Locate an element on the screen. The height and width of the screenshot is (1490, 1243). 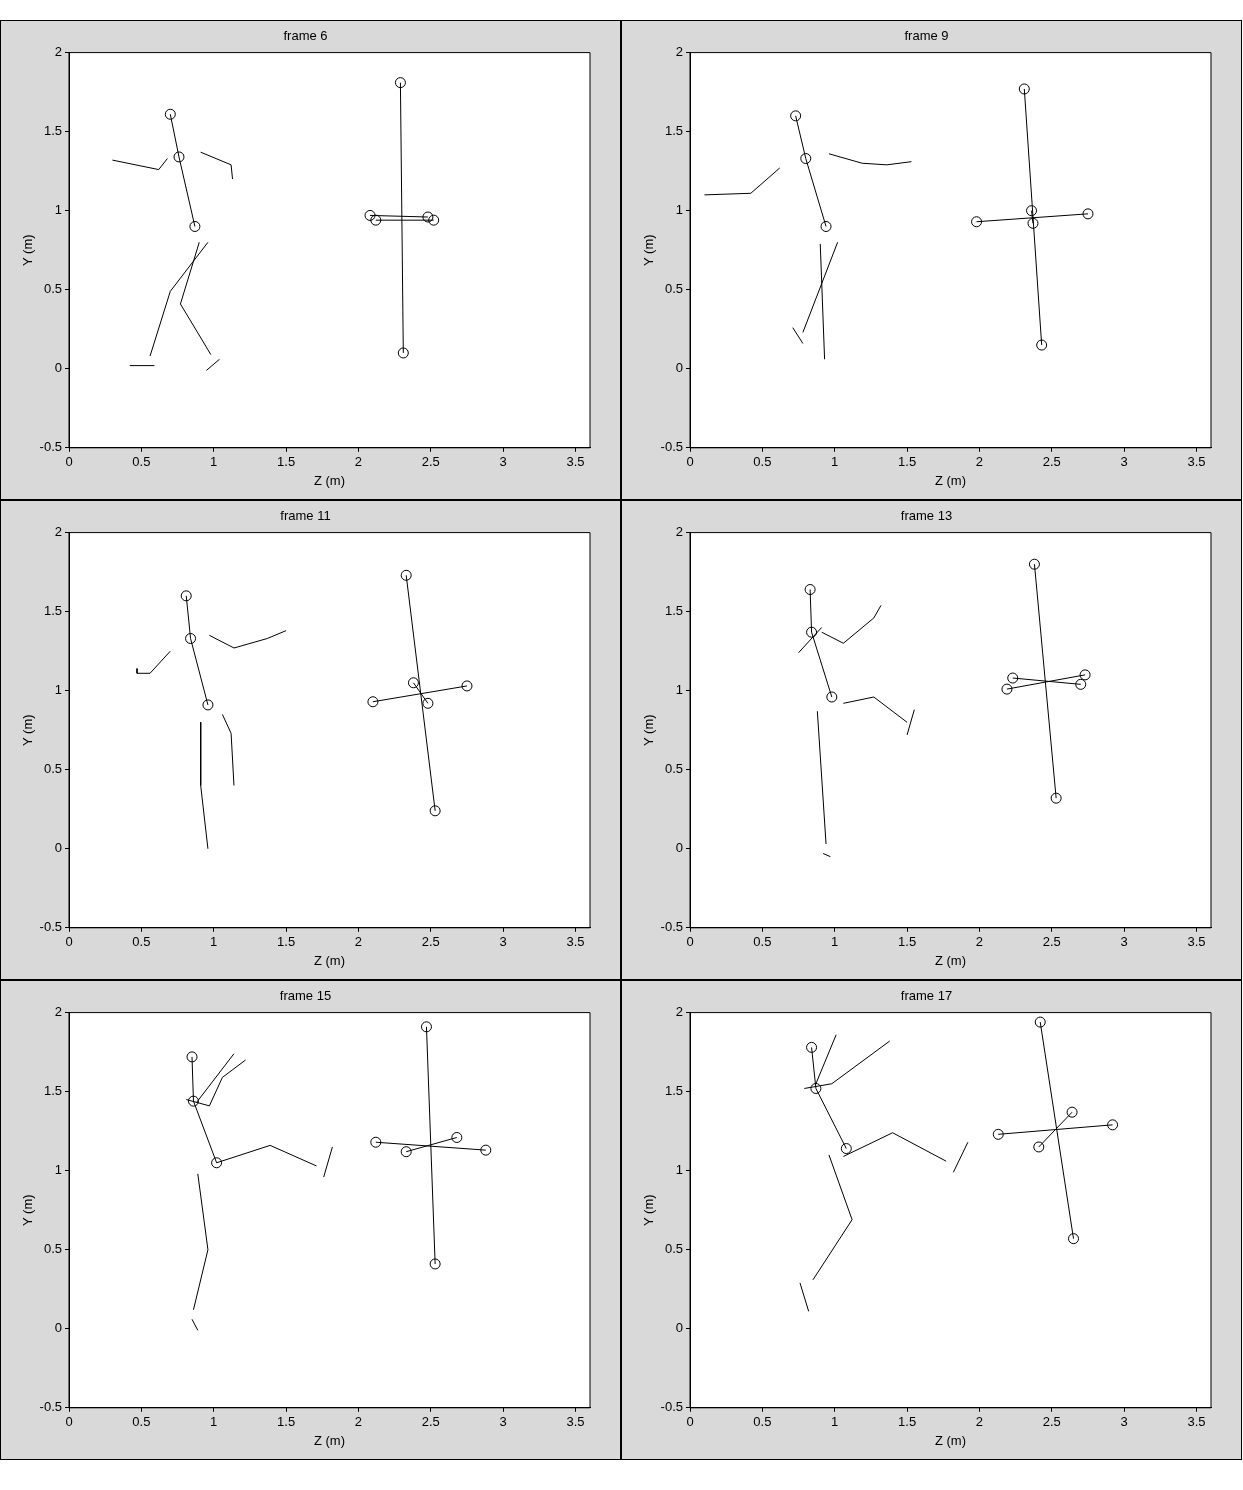
chart-title: frame 9 is located at coordinates (926, 36).